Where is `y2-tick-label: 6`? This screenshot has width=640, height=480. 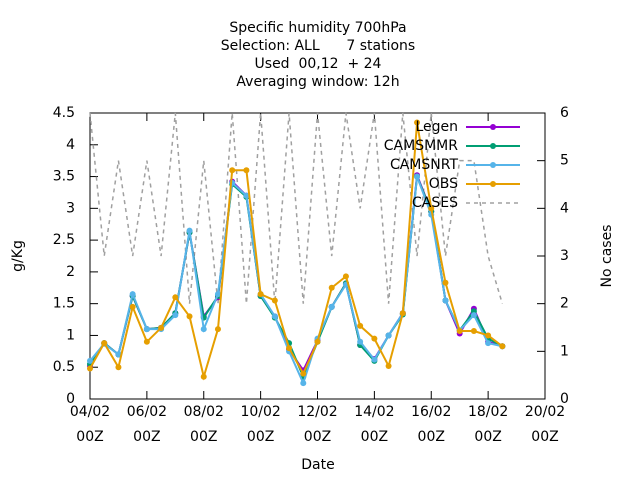
y2-tick-label: 6 is located at coordinates (564, 113).